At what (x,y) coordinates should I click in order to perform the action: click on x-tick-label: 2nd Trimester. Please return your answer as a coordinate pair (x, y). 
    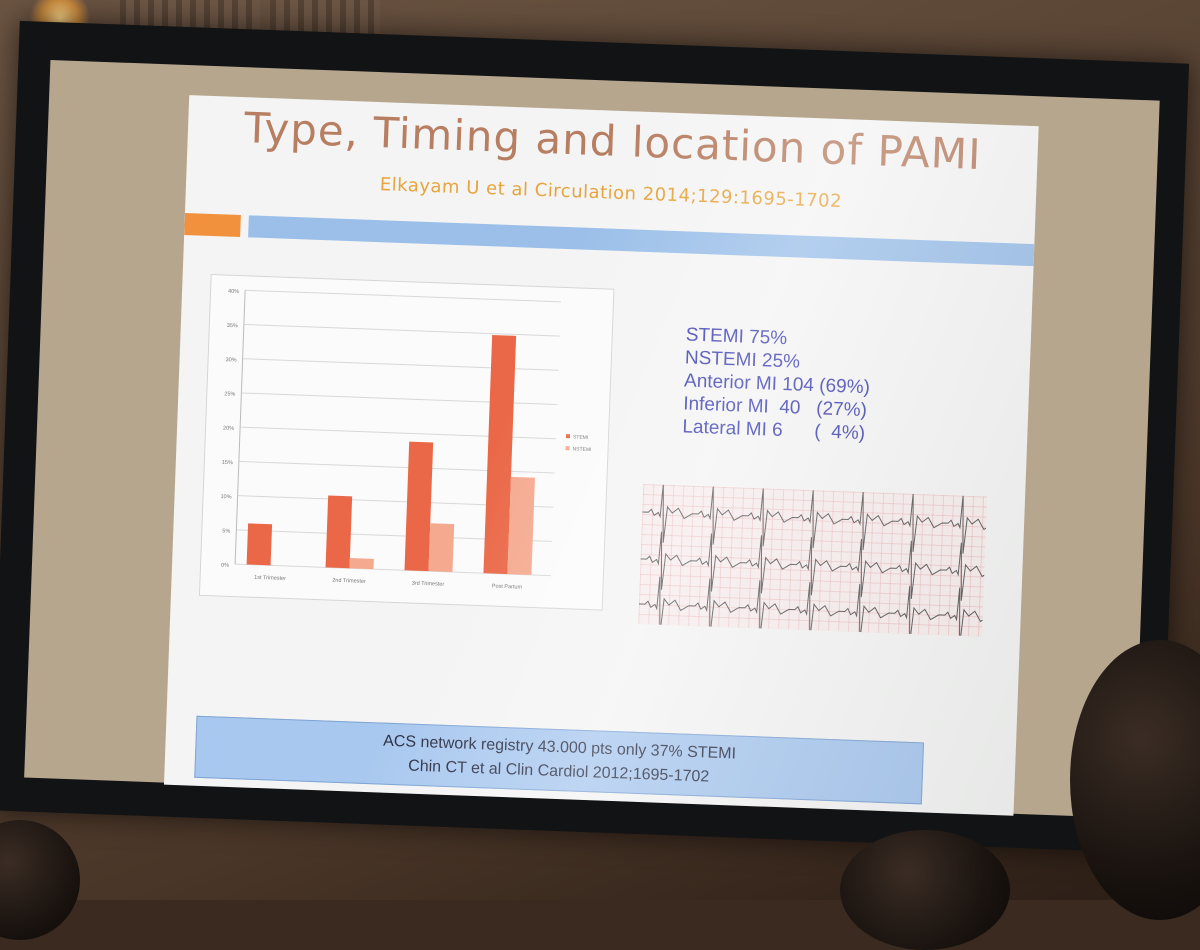
    Looking at the image, I should click on (349, 581).